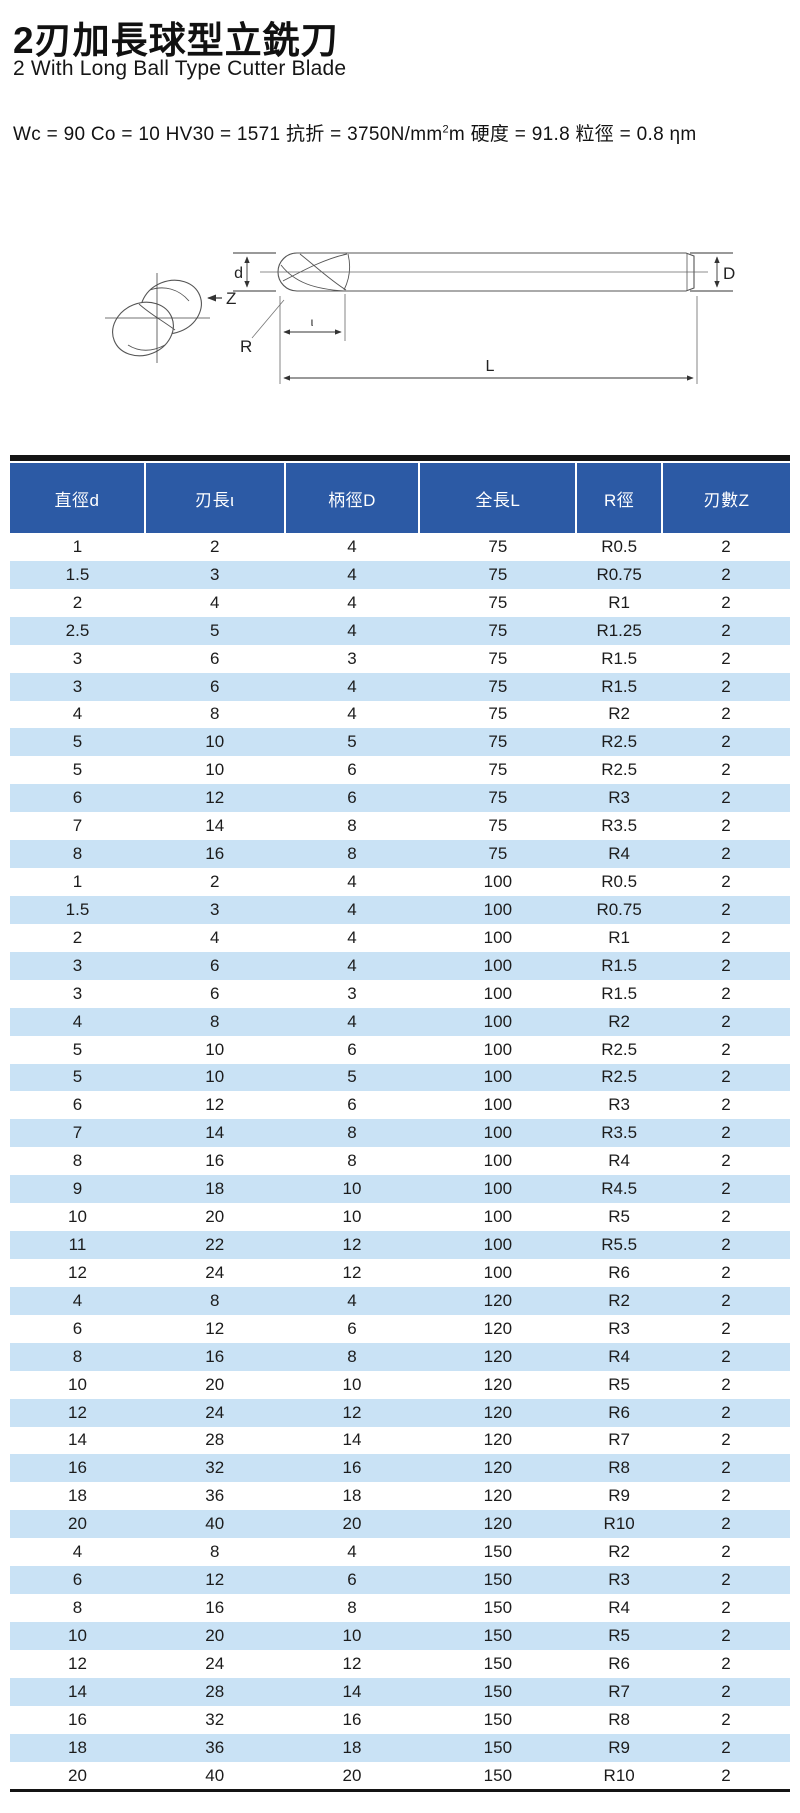 The height and width of the screenshot is (1813, 800). What do you see at coordinates (445, 129) in the screenshot?
I see `spec-superscript: 2` at bounding box center [445, 129].